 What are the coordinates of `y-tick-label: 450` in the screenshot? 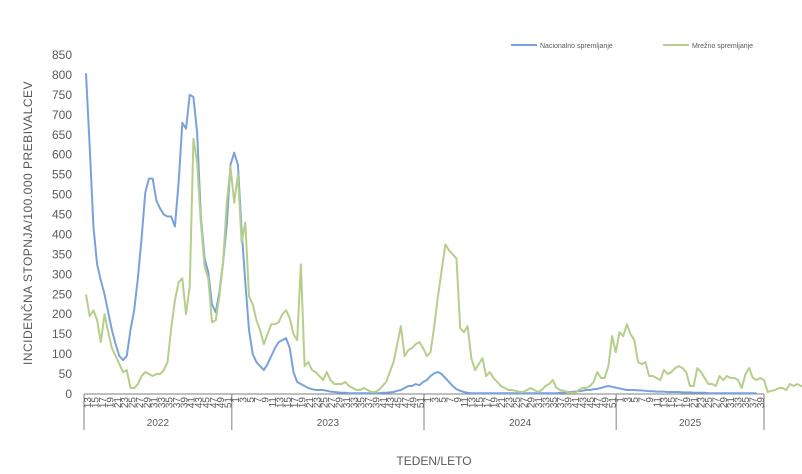 It's located at (62, 215).